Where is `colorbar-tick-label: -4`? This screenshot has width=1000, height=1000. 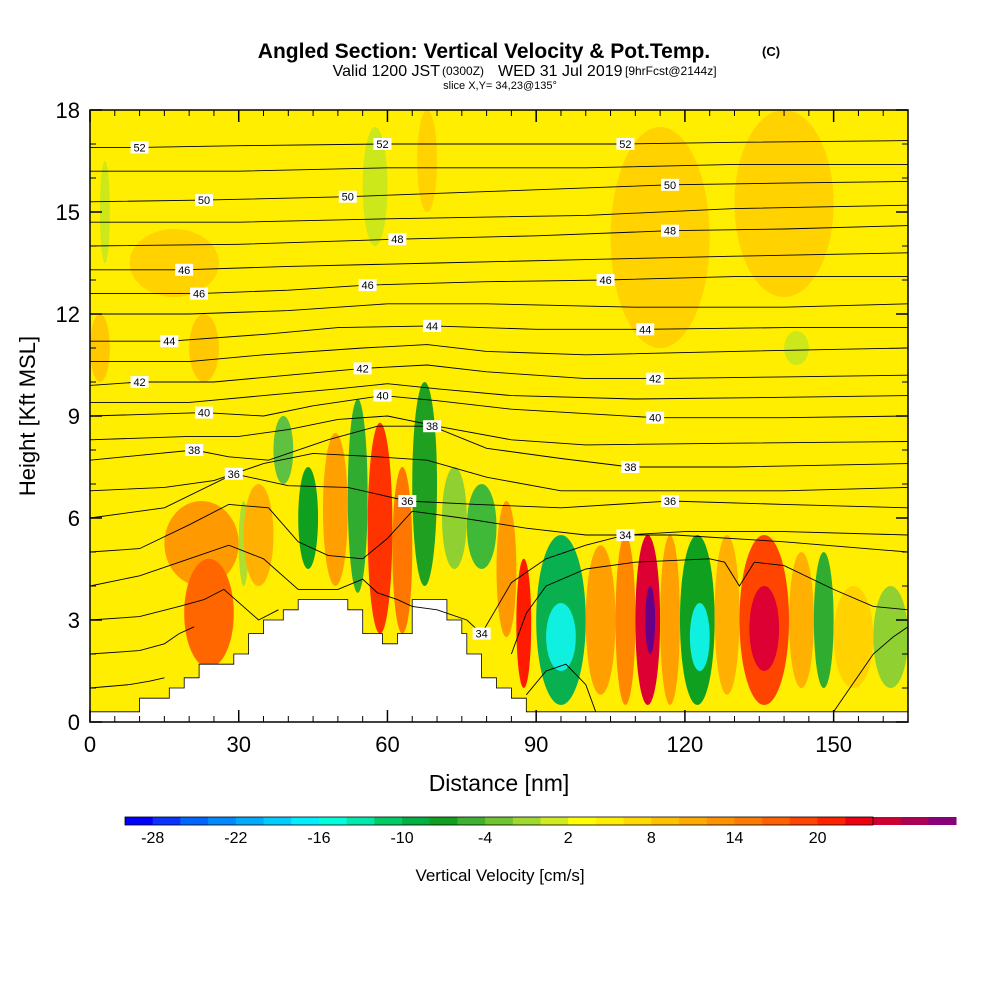 colorbar-tick-label: -4 is located at coordinates (485, 838).